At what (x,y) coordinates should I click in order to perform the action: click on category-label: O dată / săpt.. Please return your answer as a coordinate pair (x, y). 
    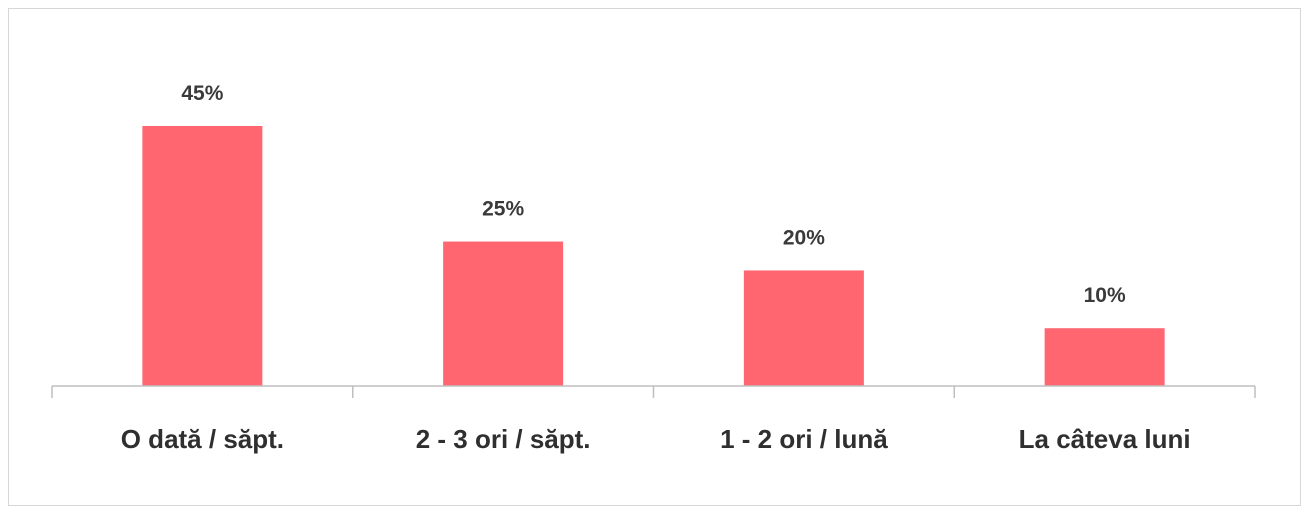
    Looking at the image, I should click on (202, 439).